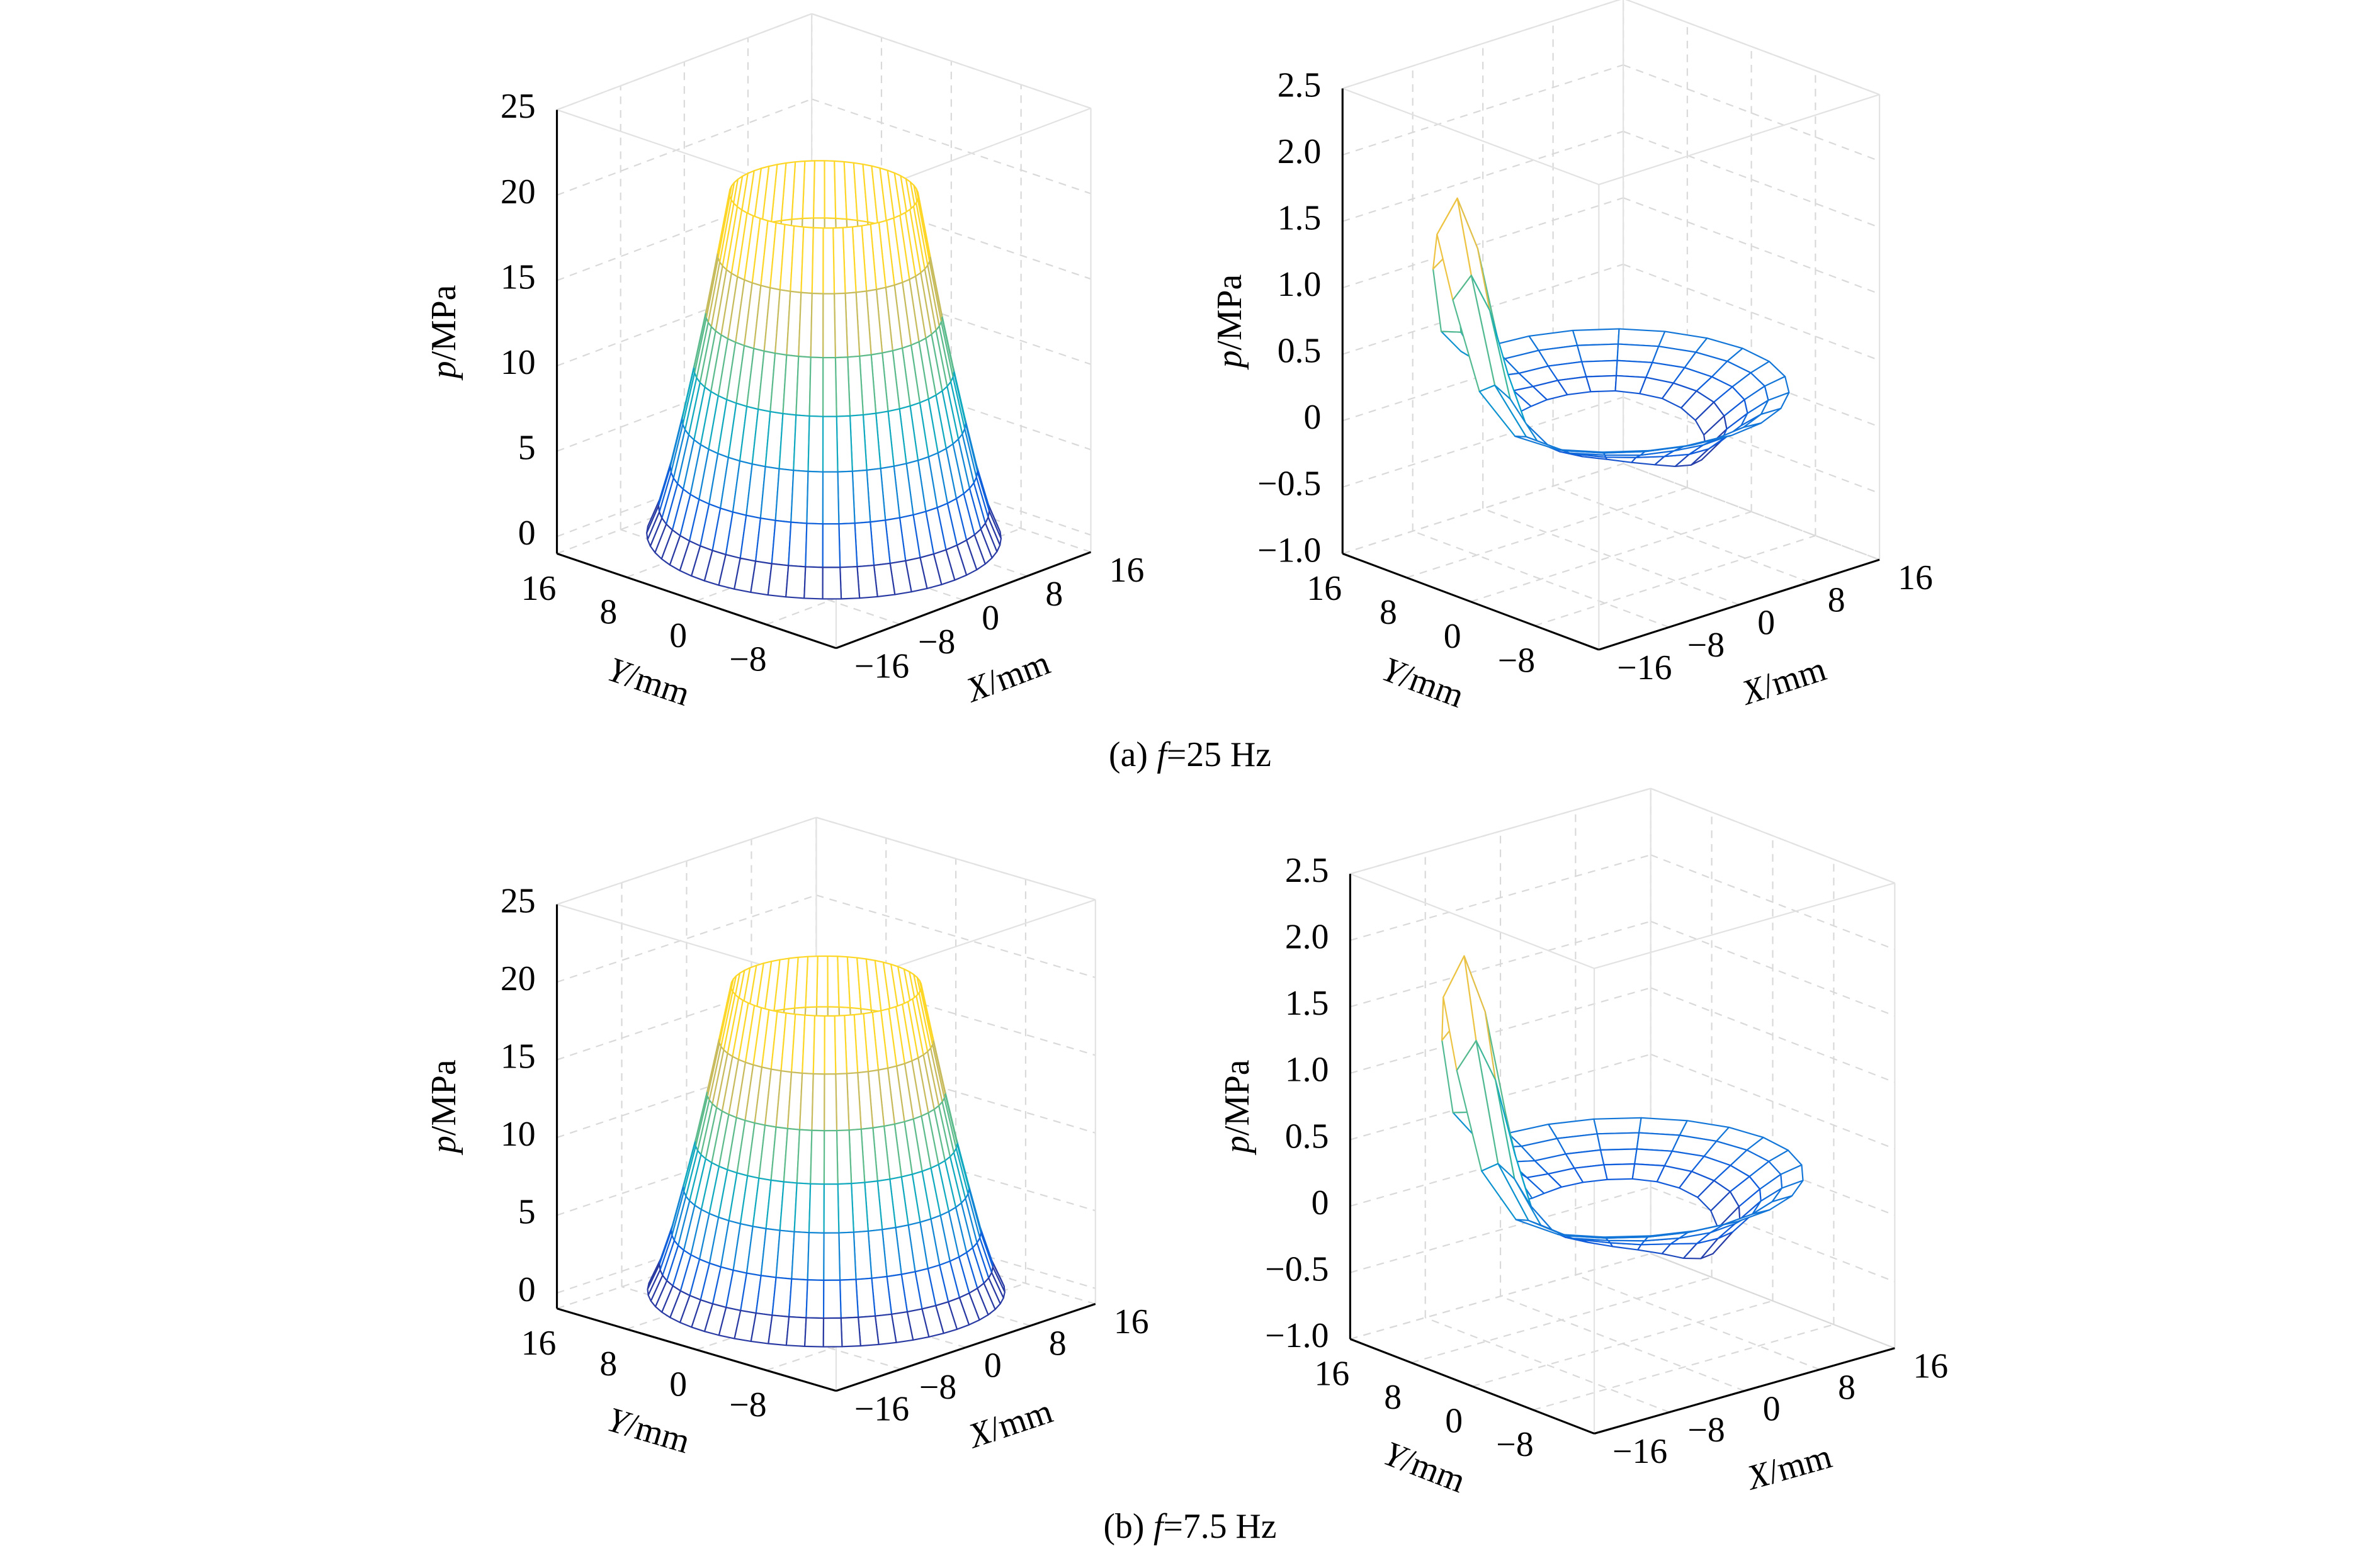  I want to click on z-axis-label: p/MPa, so click(1237, 1107).